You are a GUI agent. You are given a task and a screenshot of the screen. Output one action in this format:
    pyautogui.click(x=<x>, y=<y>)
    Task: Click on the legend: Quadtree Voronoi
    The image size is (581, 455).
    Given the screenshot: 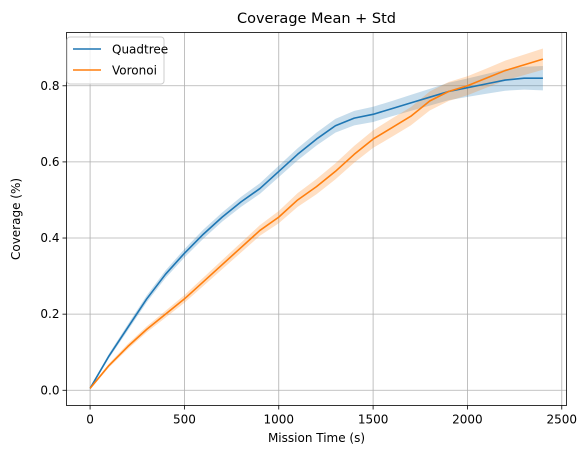 What is the action you would take?
    pyautogui.click(x=117, y=60)
    